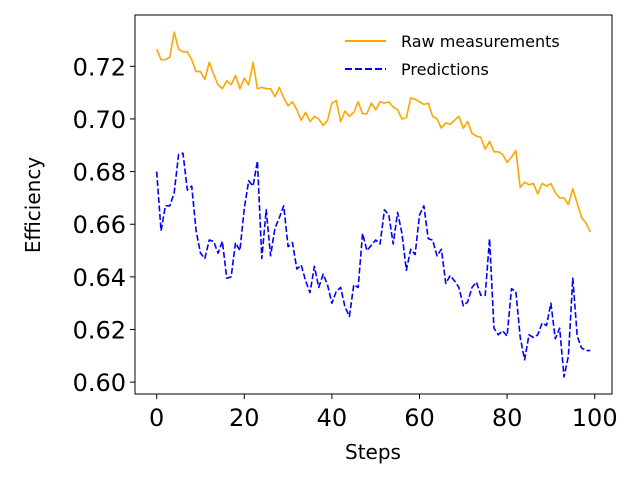 This screenshot has height=480, width=640. Describe the element at coordinates (452, 55) in the screenshot. I see `legend: Raw measurements Predictions` at that location.